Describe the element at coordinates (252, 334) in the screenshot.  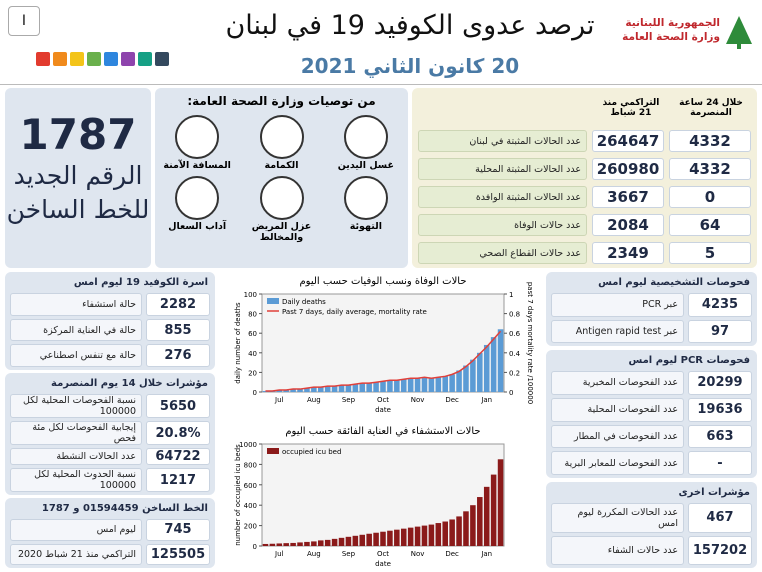
I see `y-tick-label: 60` at that location.